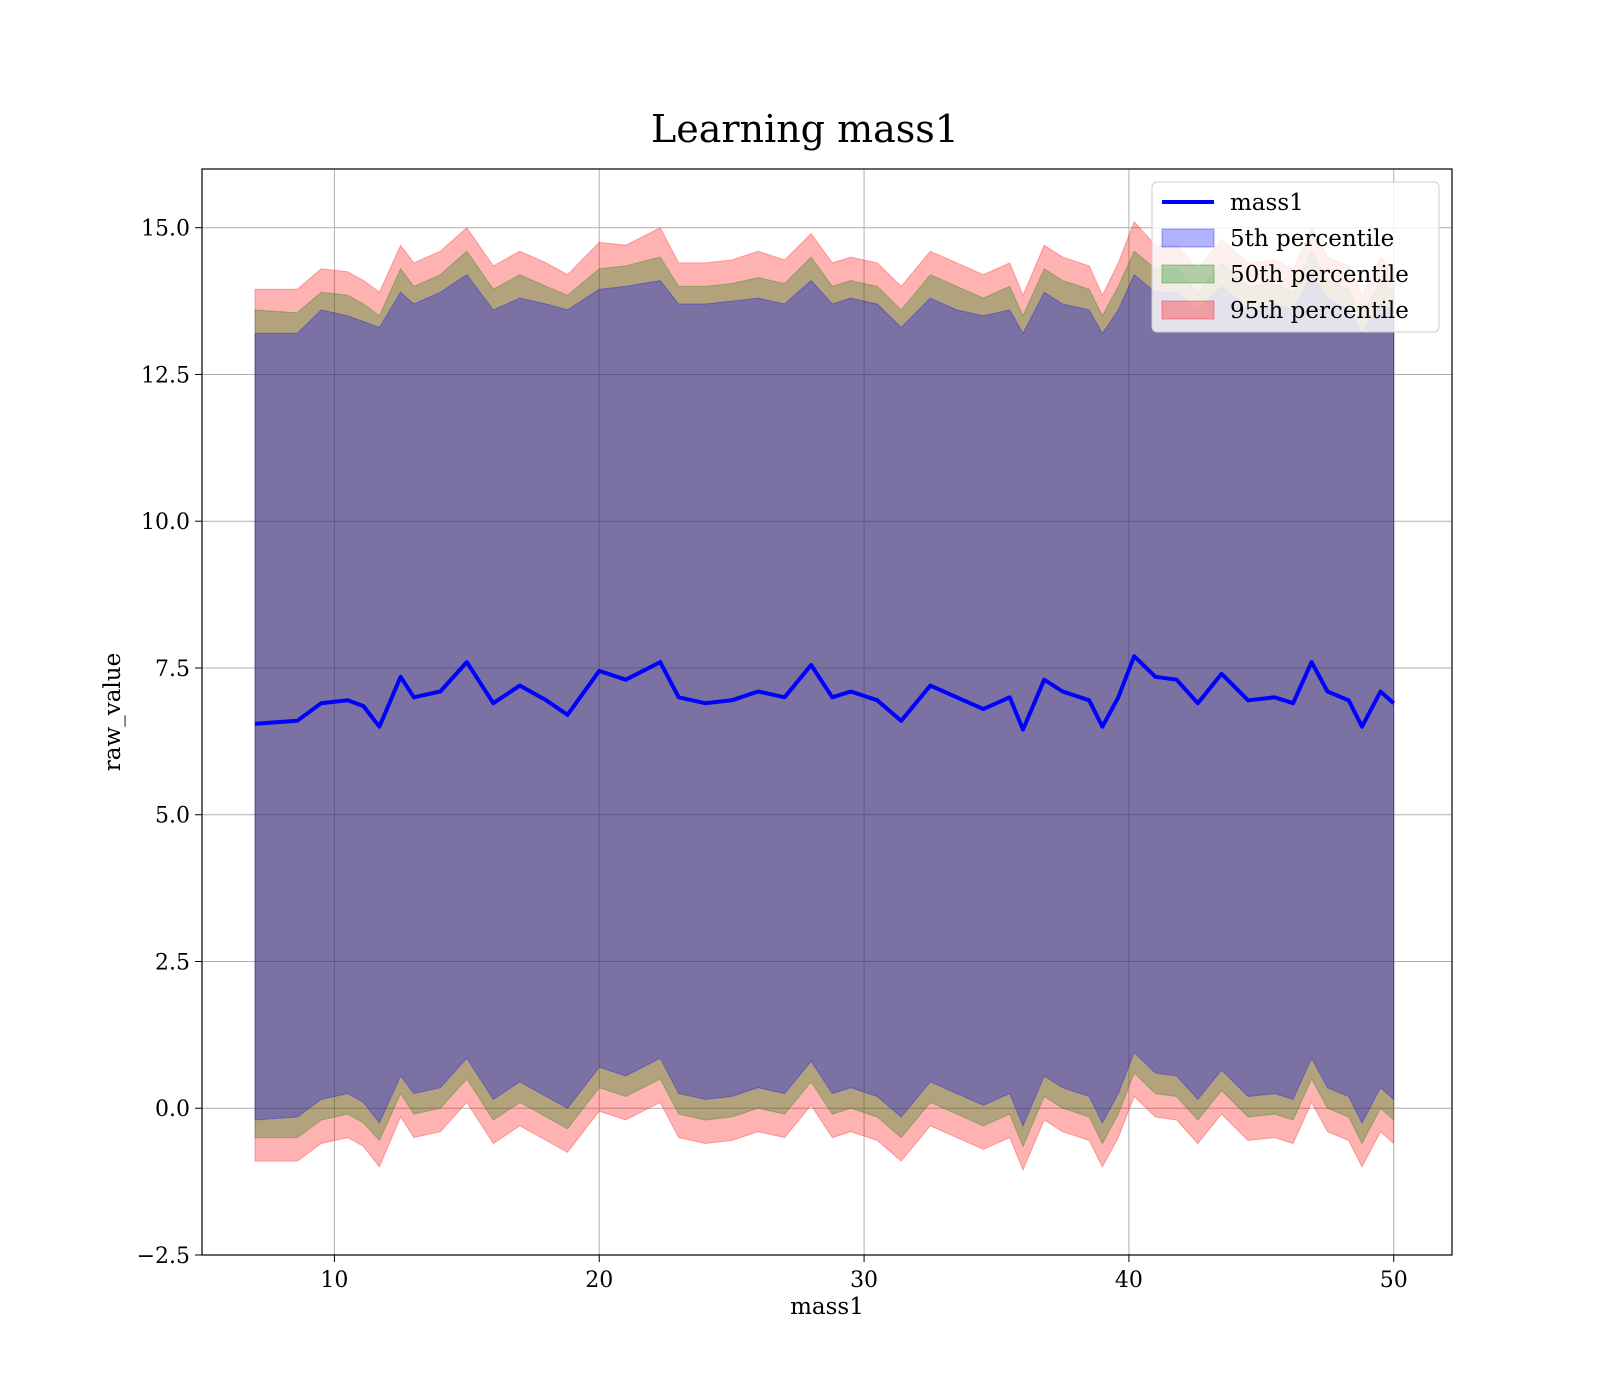 Image resolution: width=1600 pixels, height=1400 pixels. Describe the element at coordinates (165, 522) in the screenshot. I see `y-tick-label: 10.0` at that location.